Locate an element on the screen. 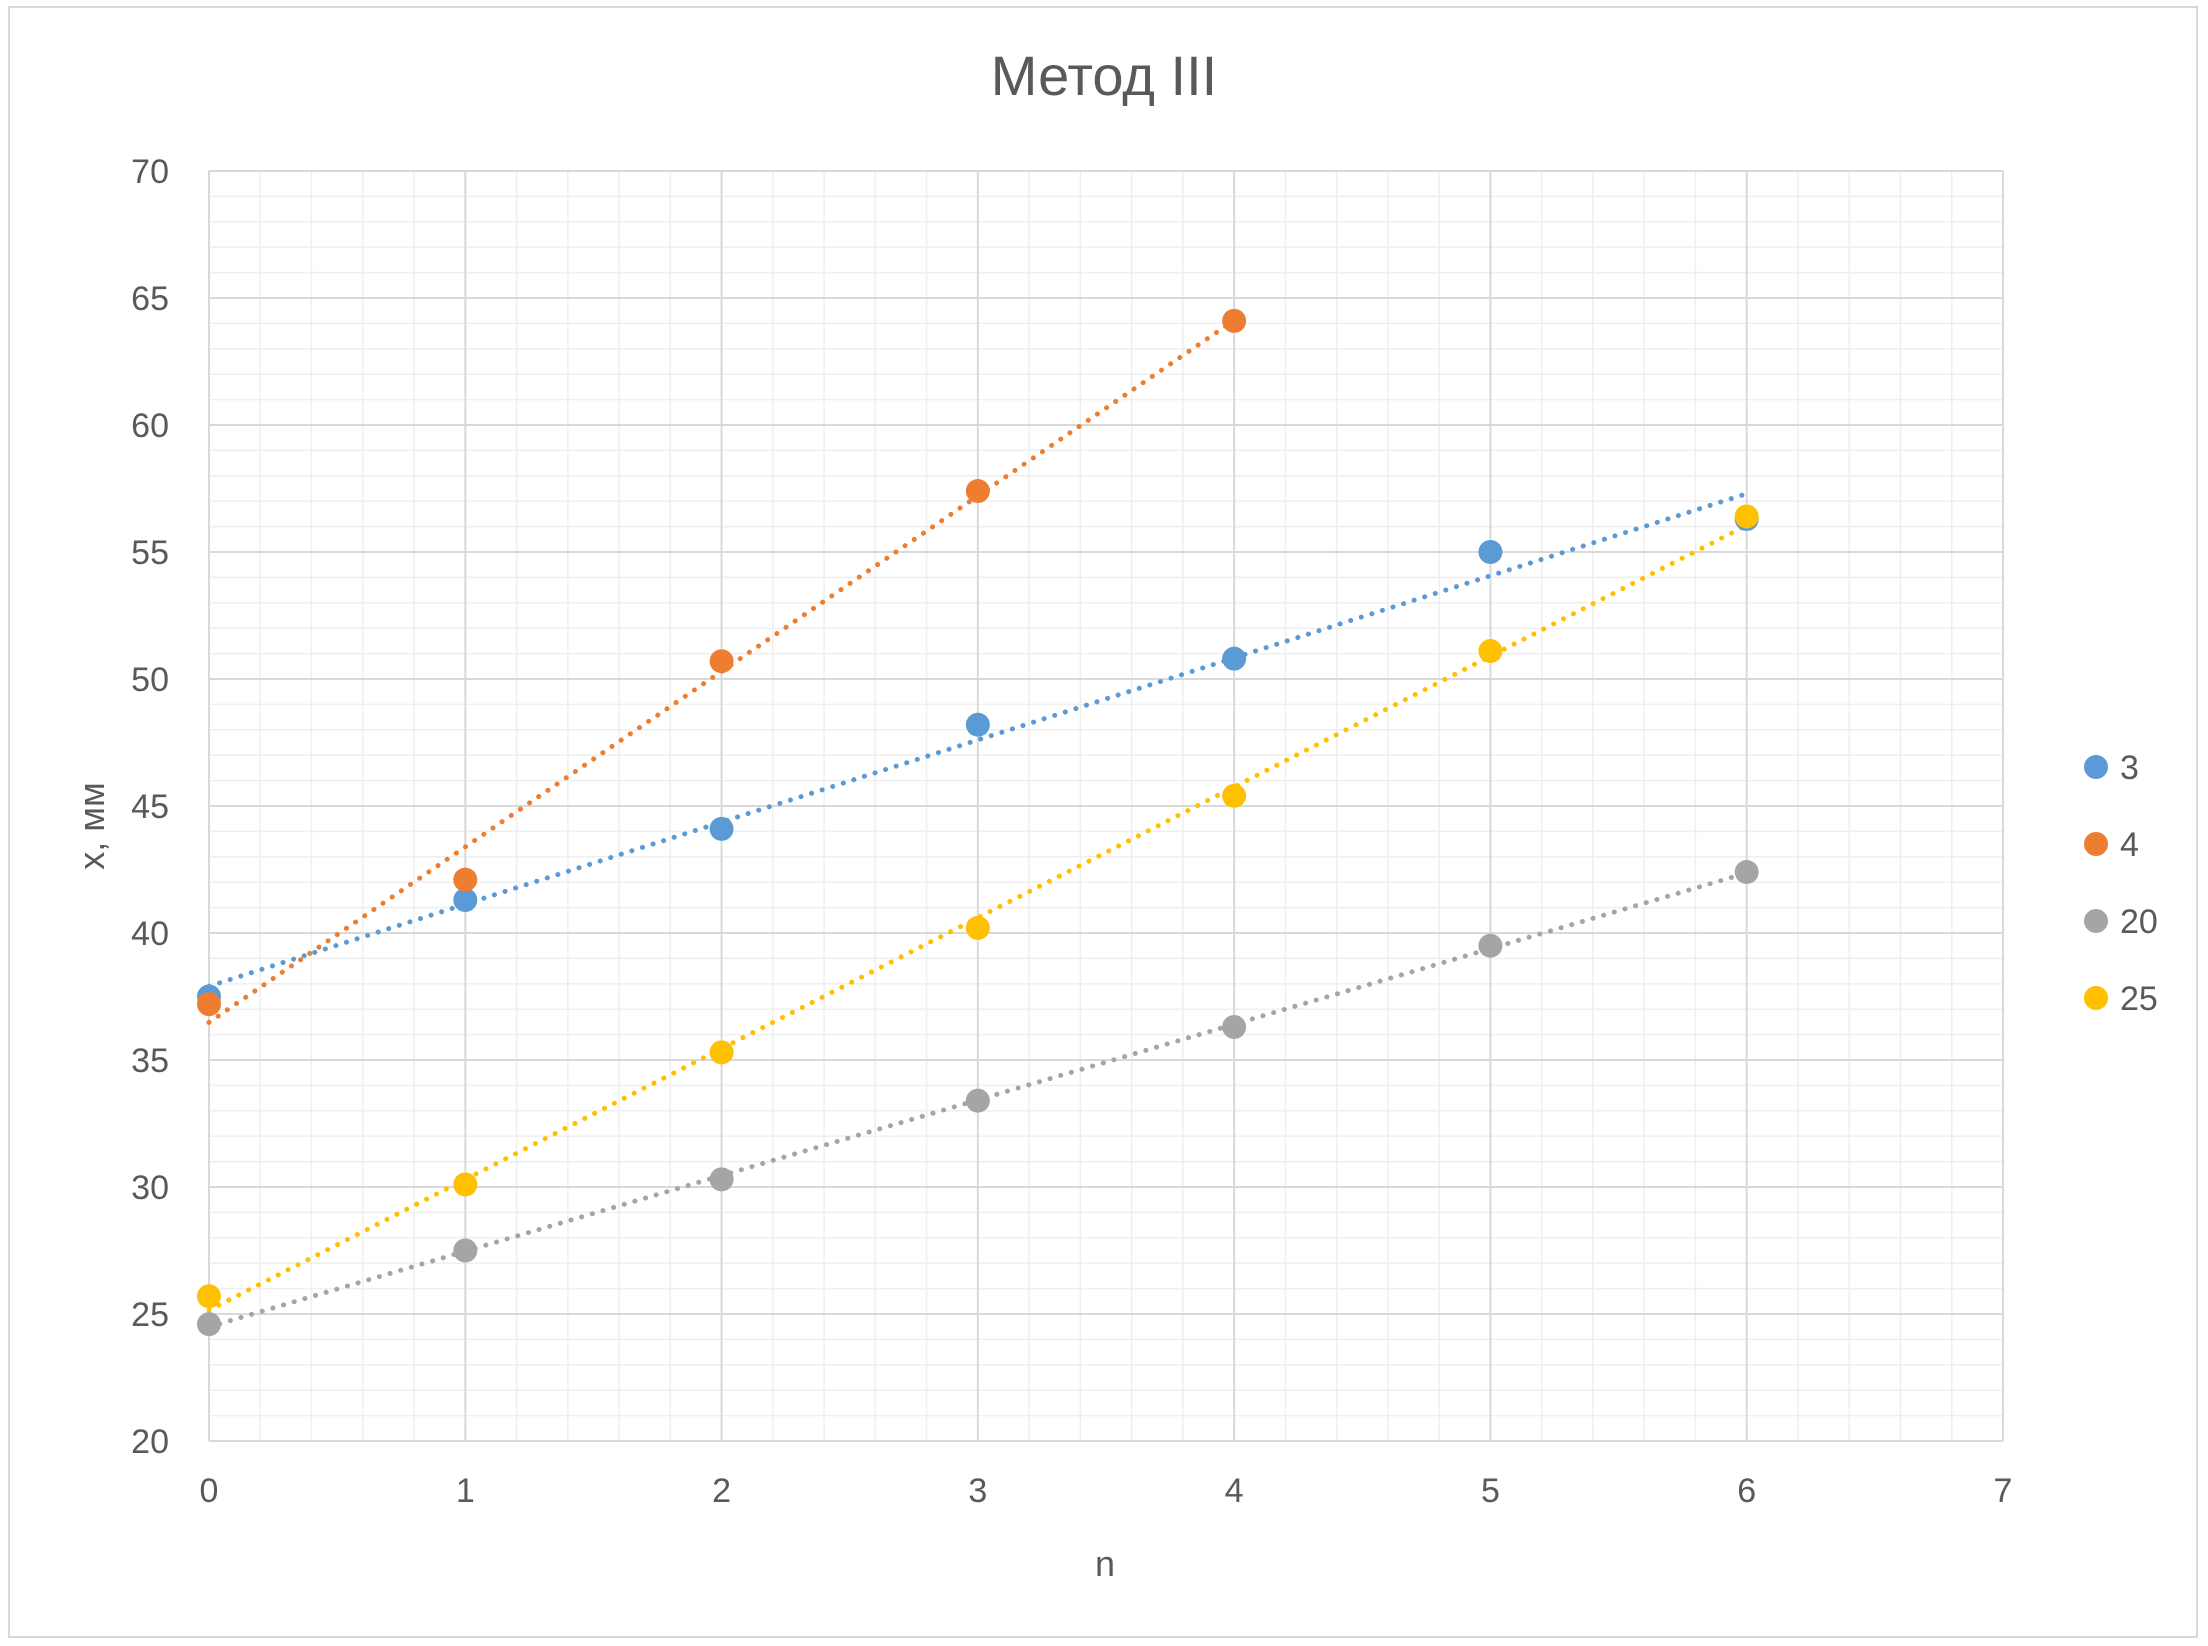 The image size is (2208, 1646). y-tick-label: 45 is located at coordinates (150, 807).